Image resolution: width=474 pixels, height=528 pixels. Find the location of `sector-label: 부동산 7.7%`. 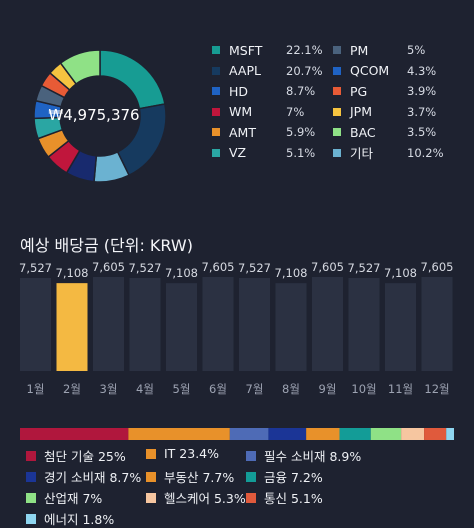

sector-label: 부동산 7.7% is located at coordinates (199, 477).